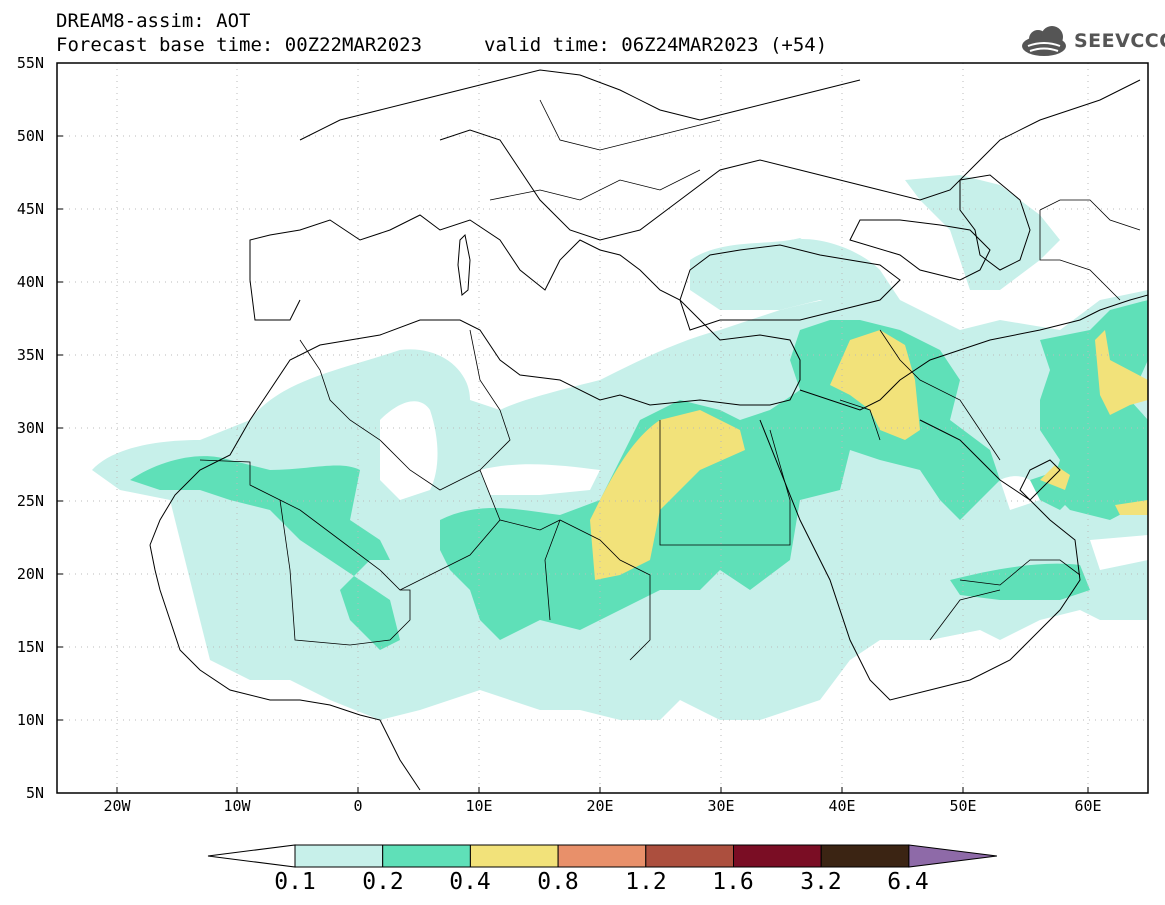 The image size is (1165, 905). Describe the element at coordinates (30, 282) in the screenshot. I see `lat-label: 40N` at that location.